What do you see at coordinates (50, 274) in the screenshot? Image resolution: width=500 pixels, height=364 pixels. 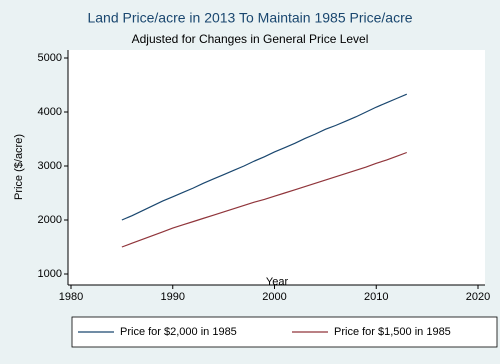 I see `y-tick-label: 1000` at bounding box center [50, 274].